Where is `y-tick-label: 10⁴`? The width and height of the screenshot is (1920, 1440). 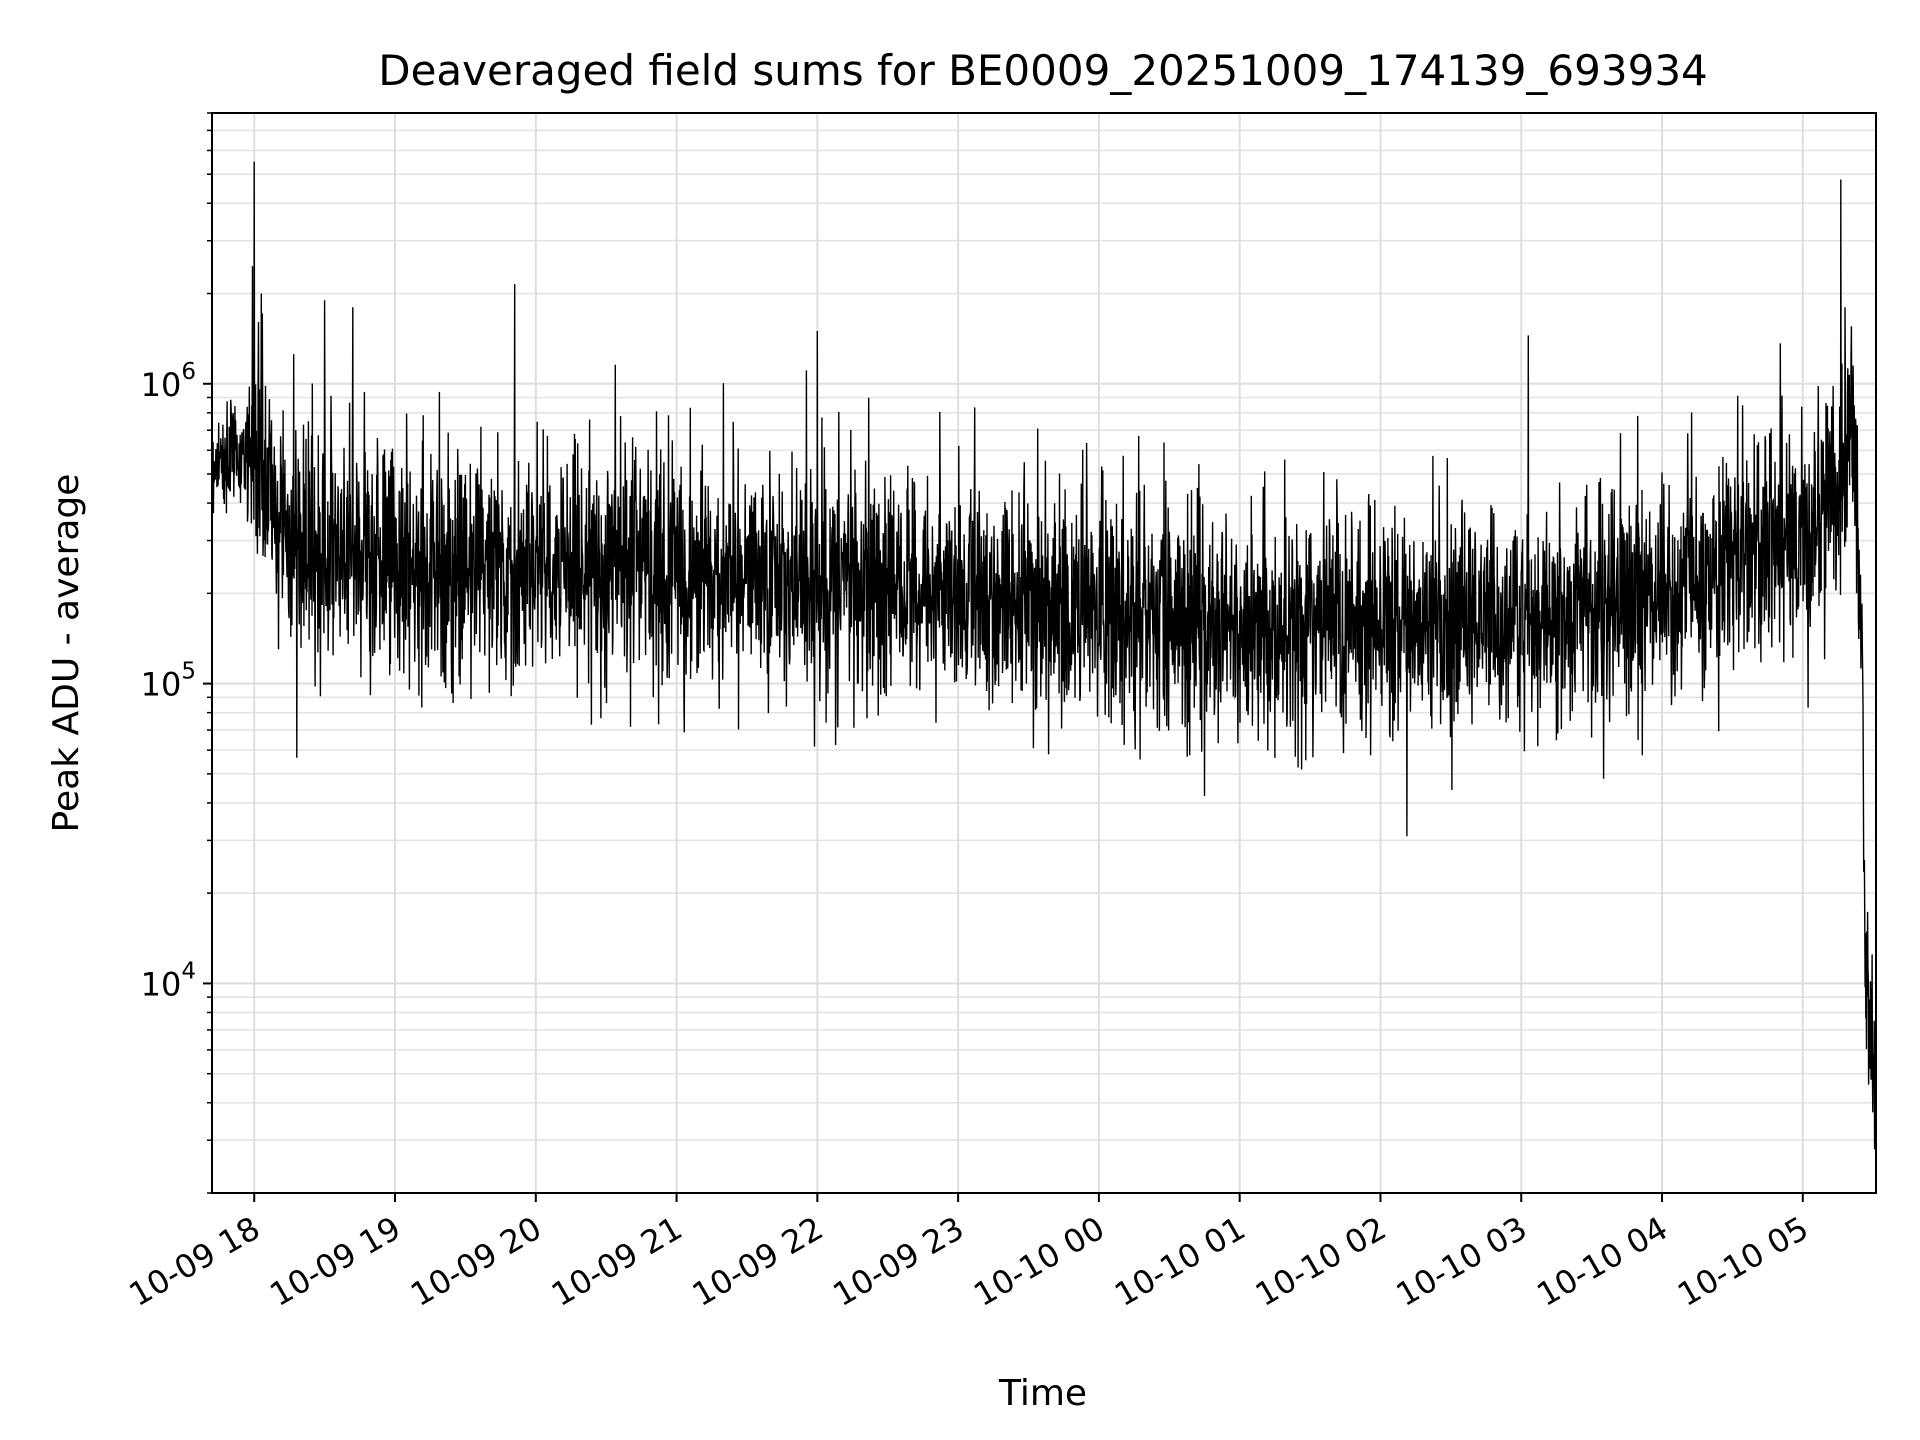
y-tick-label: 10⁴ is located at coordinates (168, 980).